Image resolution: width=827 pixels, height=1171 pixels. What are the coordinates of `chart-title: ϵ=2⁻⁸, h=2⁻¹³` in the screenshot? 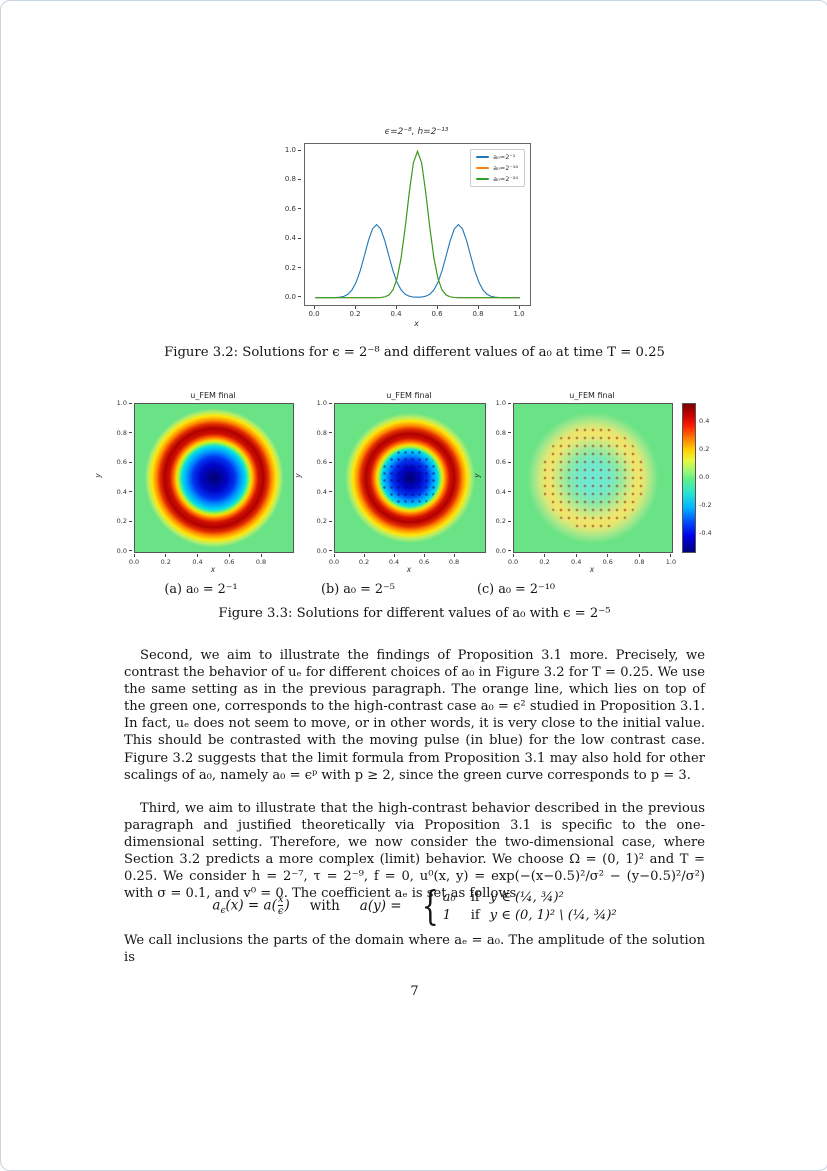 It's located at (416, 132).